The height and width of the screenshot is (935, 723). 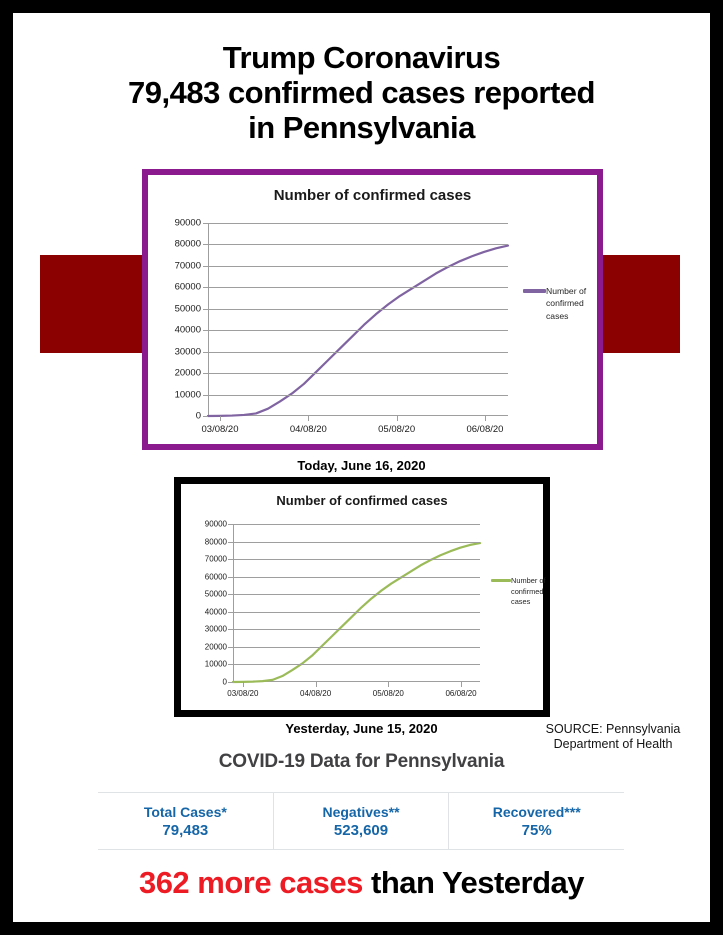 What do you see at coordinates (361, 830) in the screenshot?
I see `data-cell-value: 523,609` at bounding box center [361, 830].